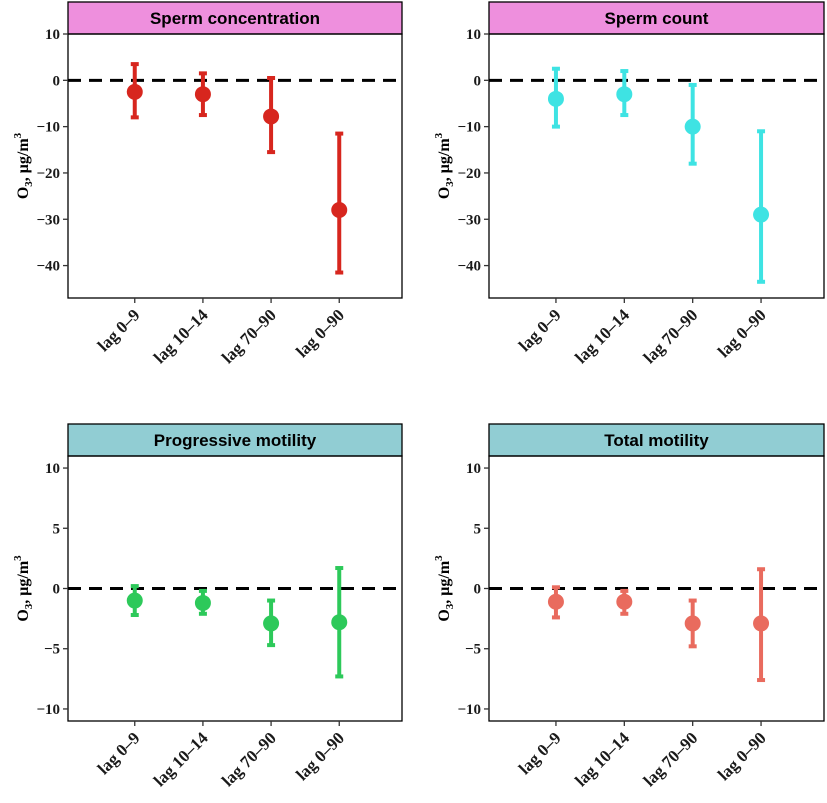 The height and width of the screenshot is (803, 827). What do you see at coordinates (235, 440) in the screenshot?
I see `panel-title: Progressive motility` at bounding box center [235, 440].